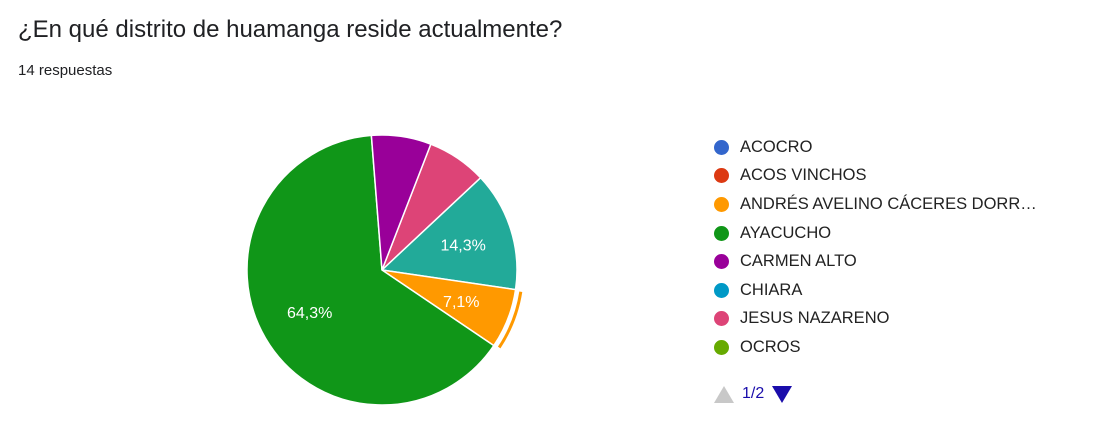  I want to click on legend-item-ayacucho: AYACUCHO, so click(875, 233).